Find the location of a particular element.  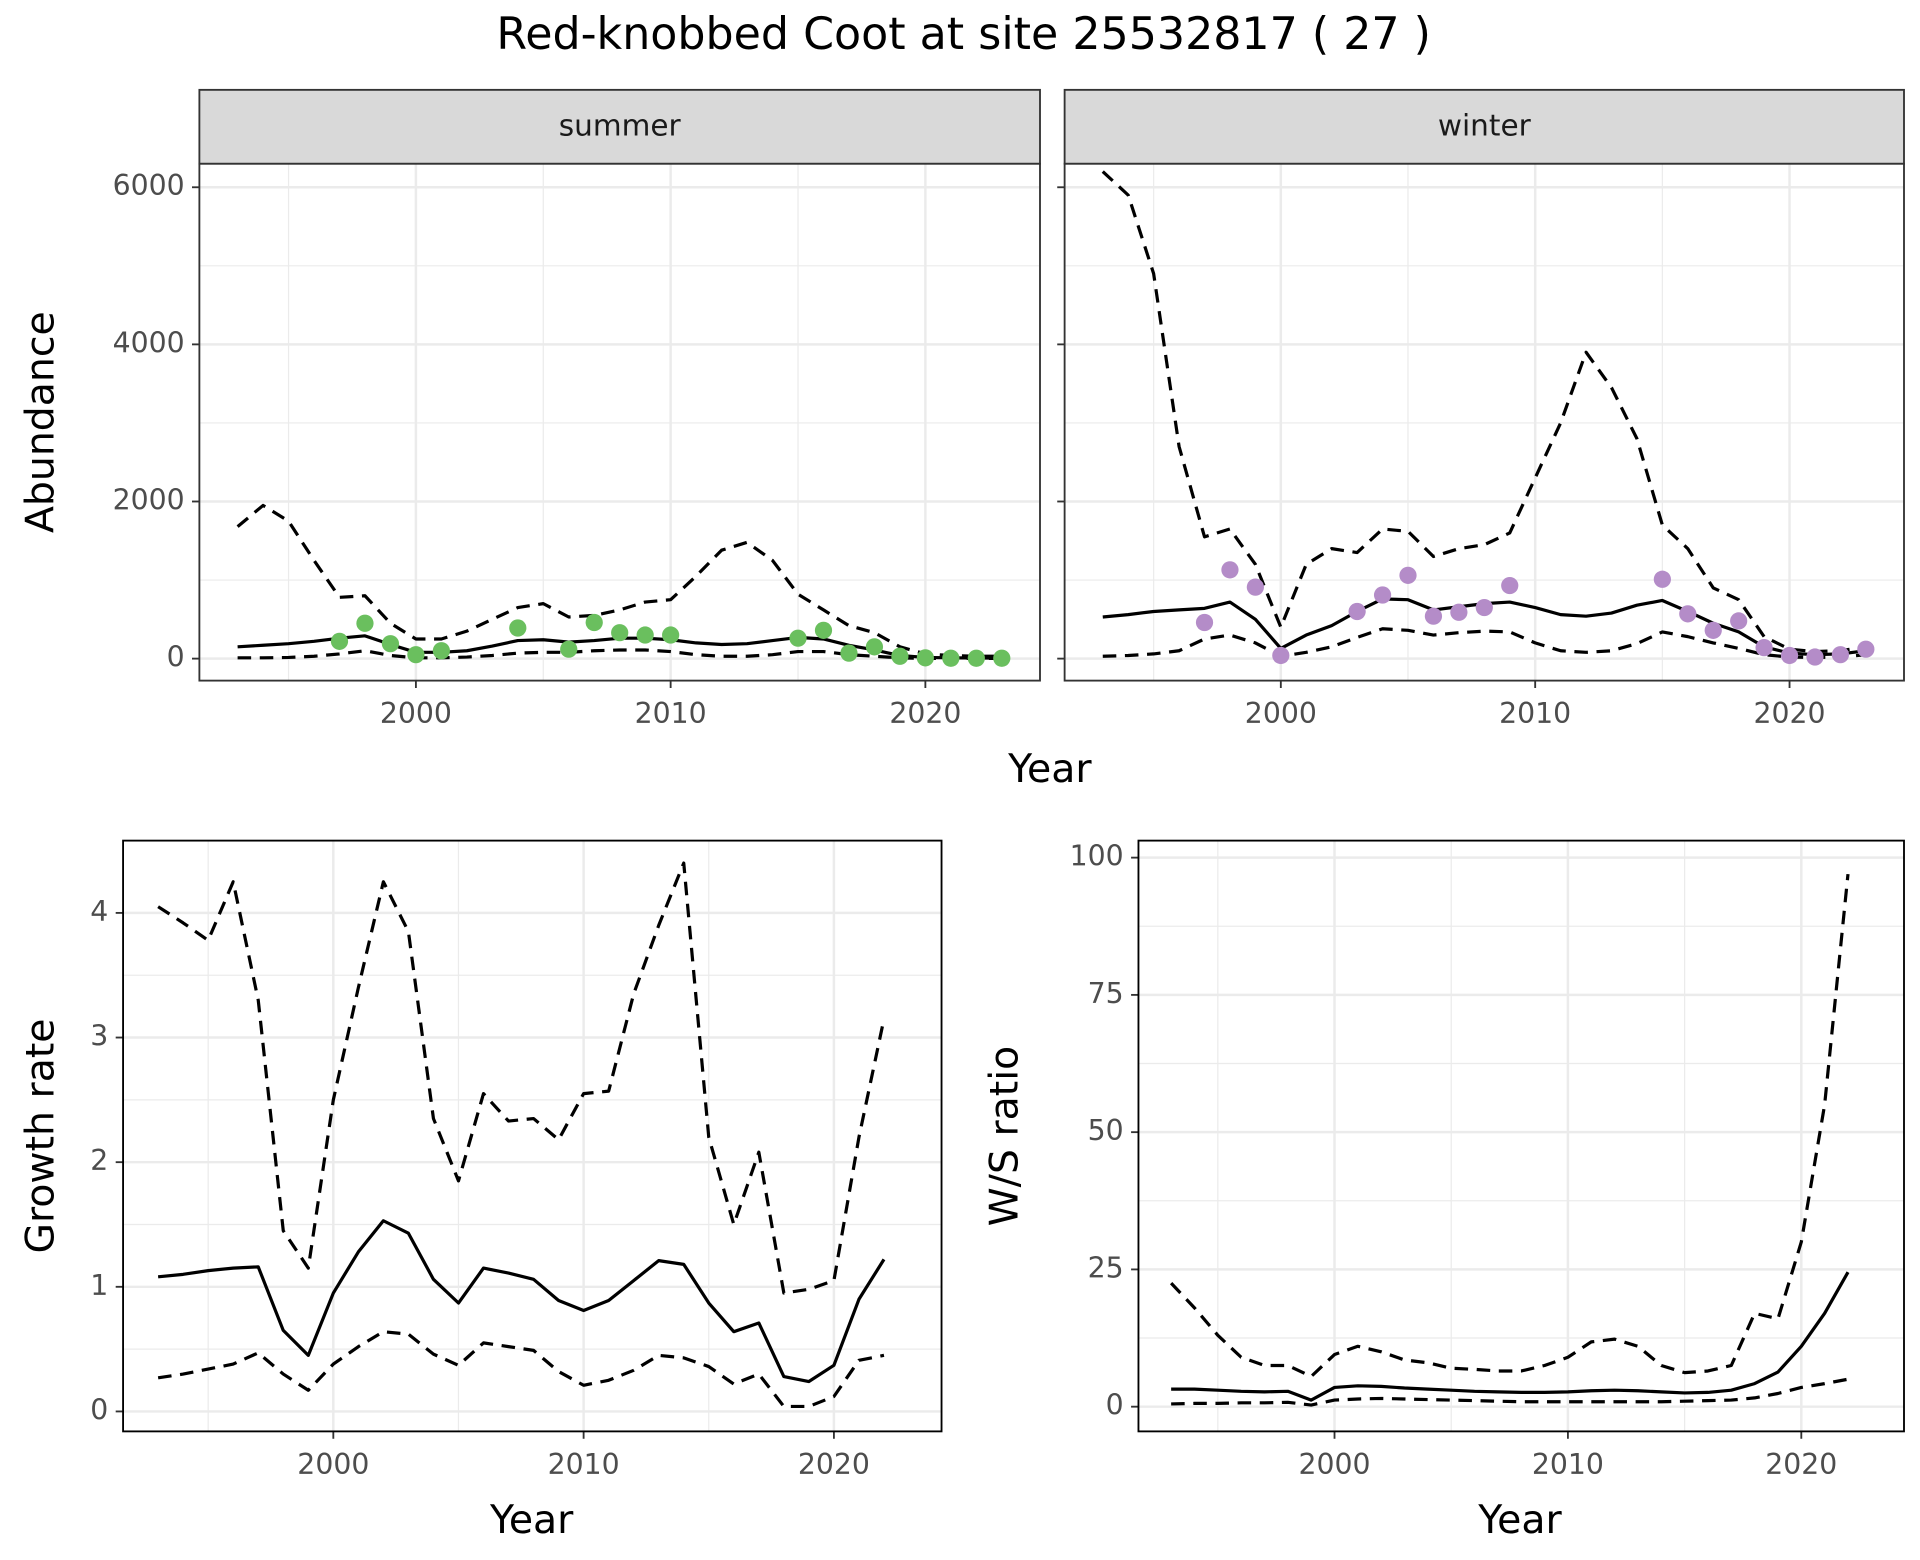

y-tick-label: 4 is located at coordinates (99, 911).